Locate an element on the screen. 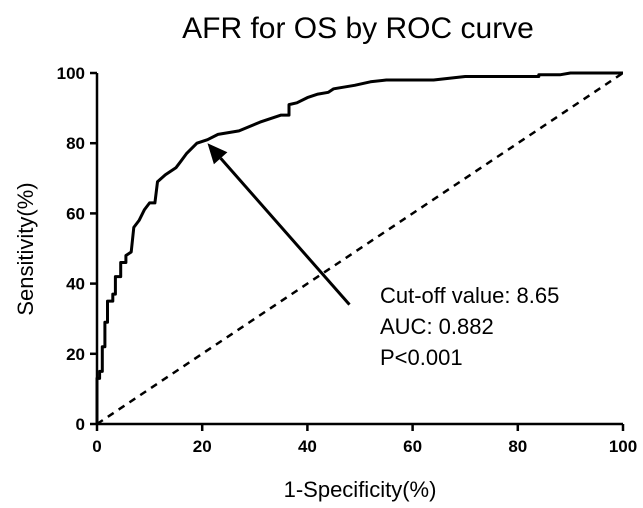  y-ticks: 0 20 40 60 80 100 is located at coordinates (77, 249).